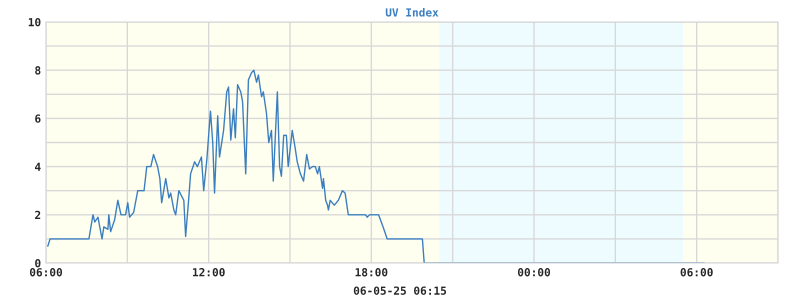  What do you see at coordinates (208, 272) in the screenshot?
I see `x-tick-label: 12:00` at bounding box center [208, 272].